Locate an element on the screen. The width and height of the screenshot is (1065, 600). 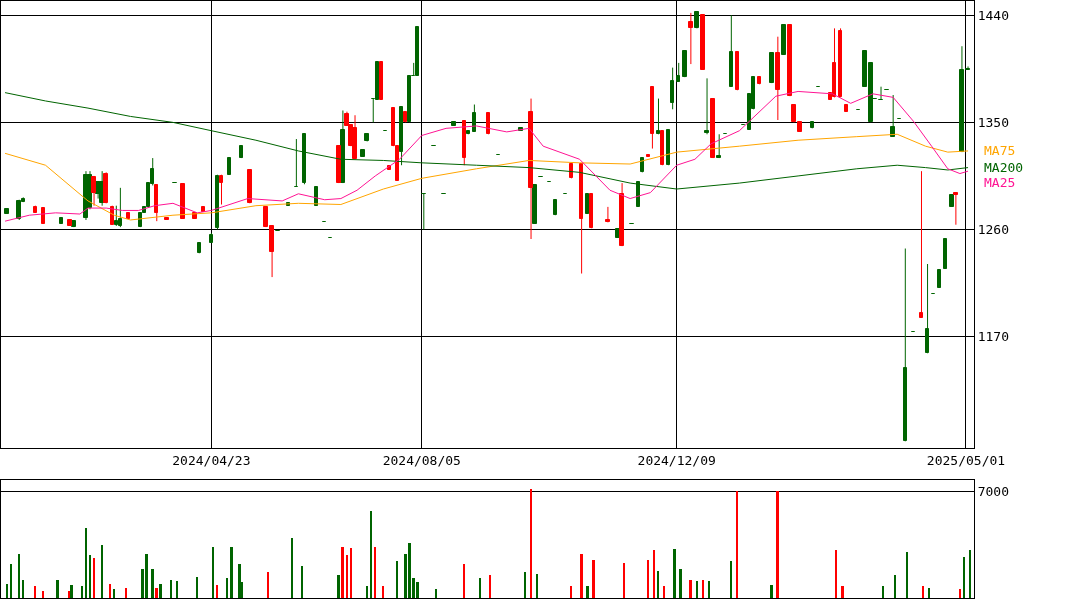
x-tick-label: 2025/05/01 is located at coordinates (966, 461).